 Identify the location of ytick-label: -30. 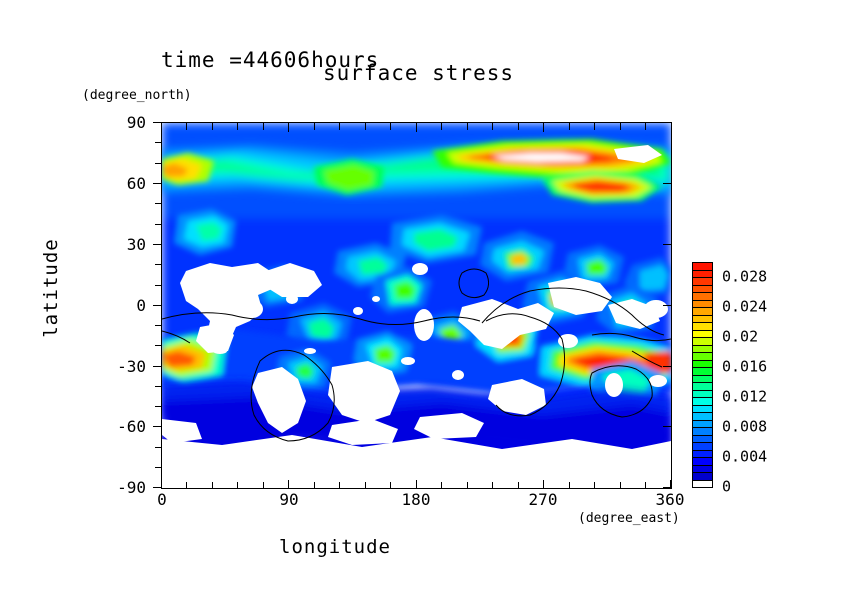
(131, 366).